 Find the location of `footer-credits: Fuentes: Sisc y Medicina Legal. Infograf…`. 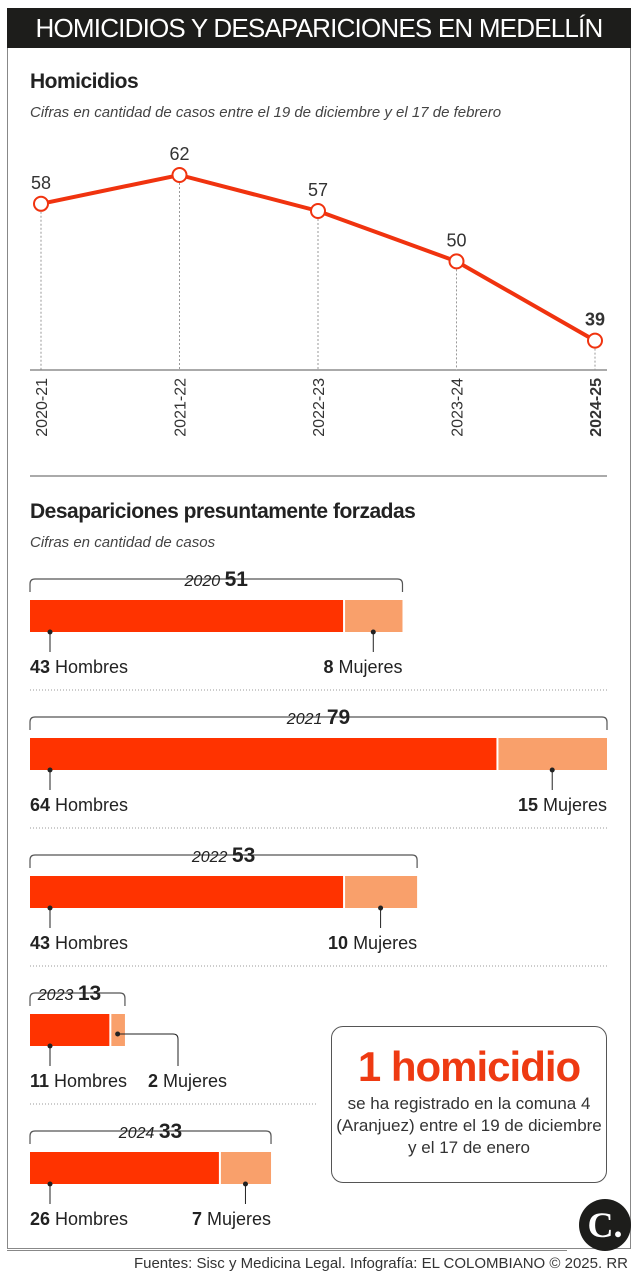

footer-credits: Fuentes: Sisc y Medicina Legal. Infograf… is located at coordinates (380, 1263).